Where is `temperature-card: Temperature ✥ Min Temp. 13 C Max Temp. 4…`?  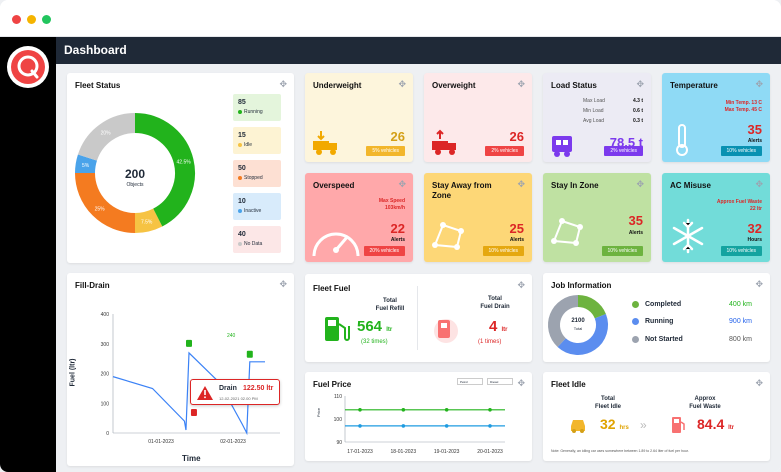
temperature-card: Temperature ✥ Min Temp. 13 C Max Temp. 4… is located at coordinates (716, 117).